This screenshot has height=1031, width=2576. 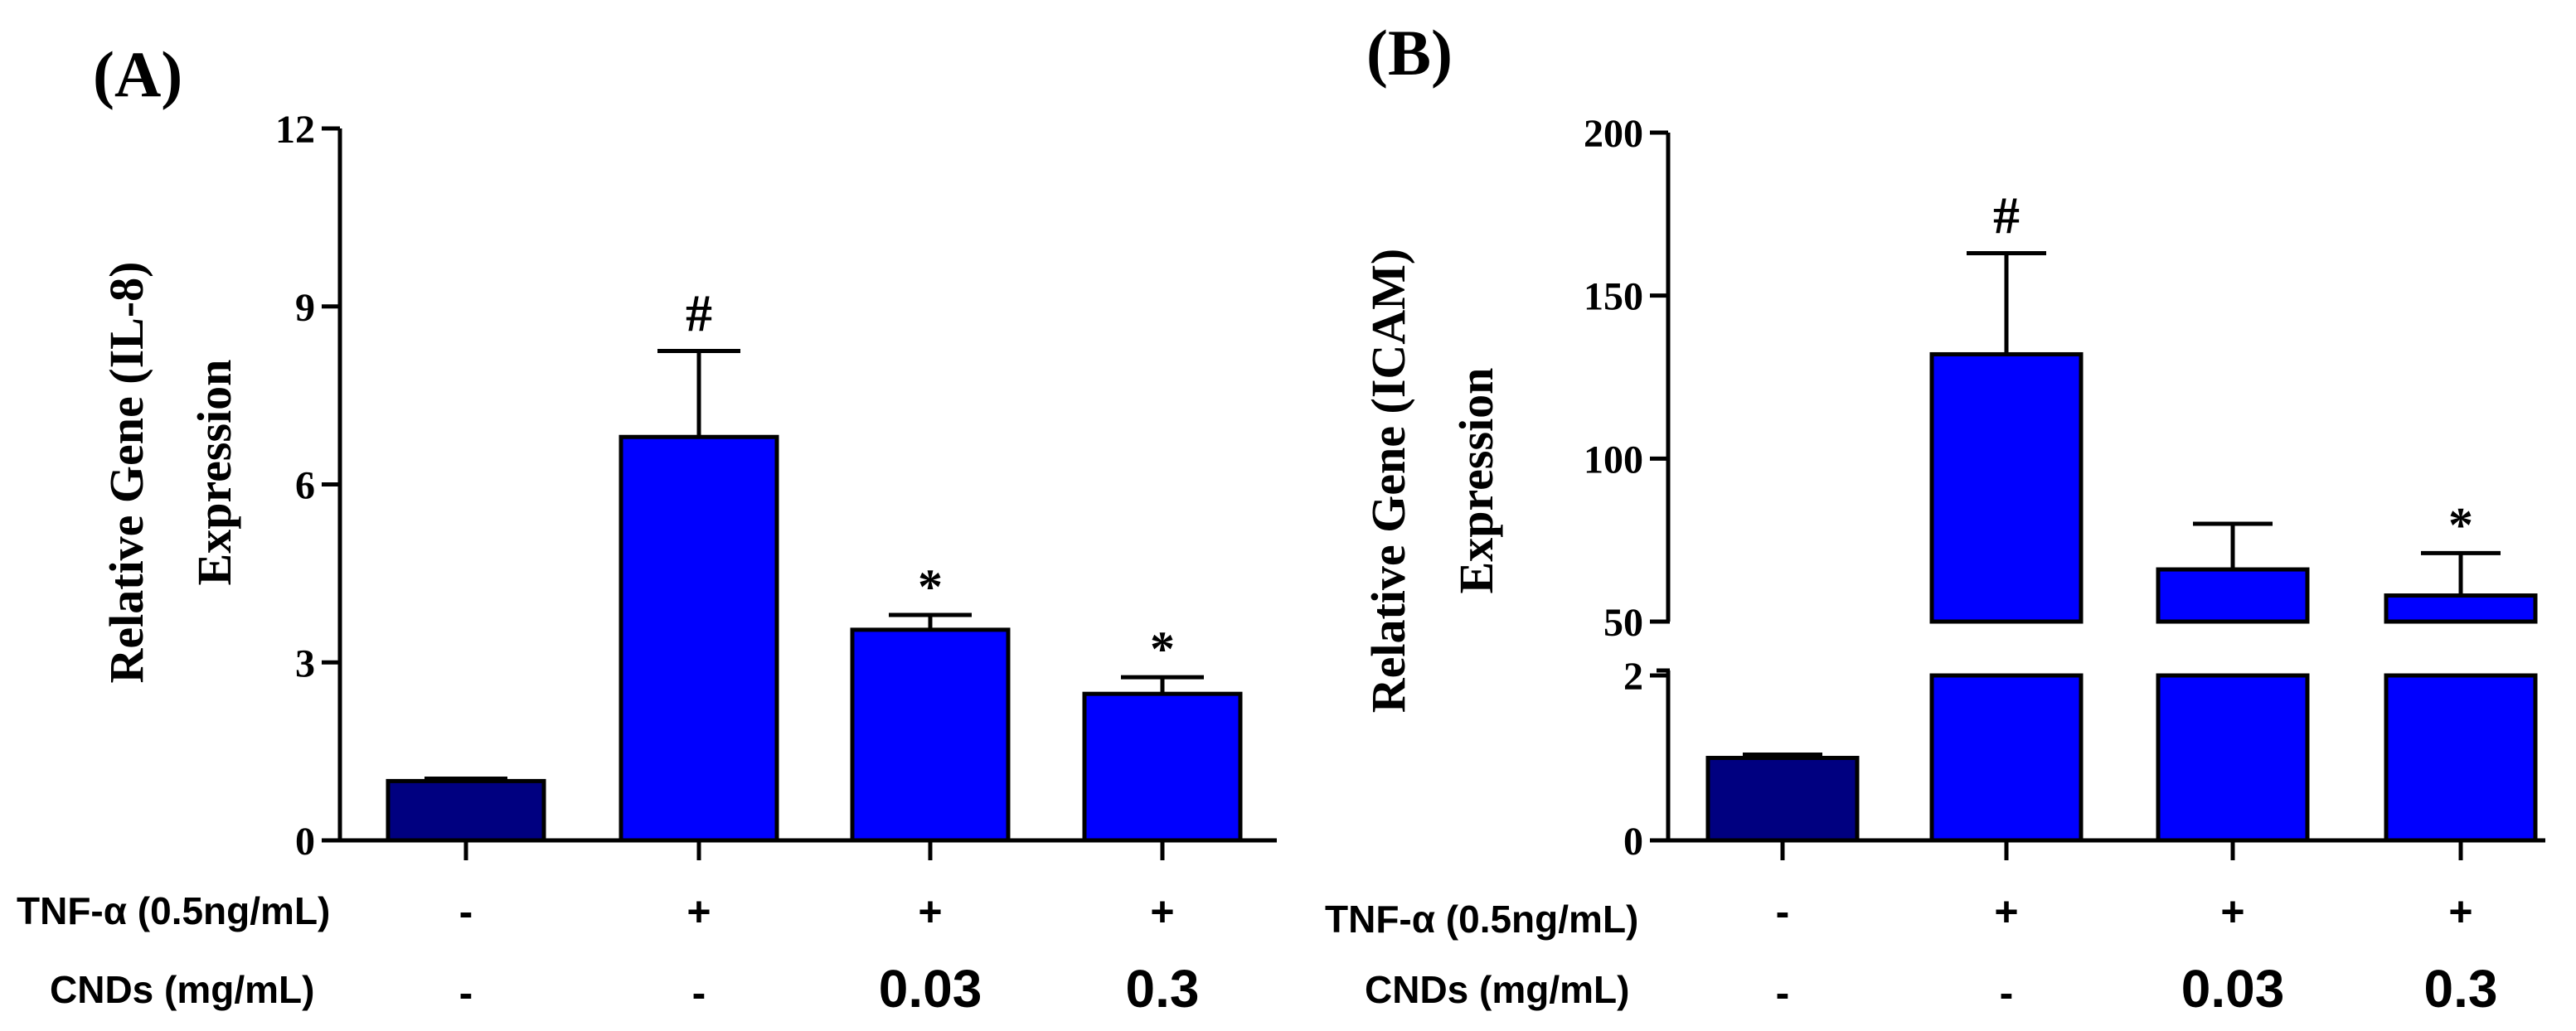 What do you see at coordinates (1623, 623) in the screenshot?
I see `y-tick-label: 50` at bounding box center [1623, 623].